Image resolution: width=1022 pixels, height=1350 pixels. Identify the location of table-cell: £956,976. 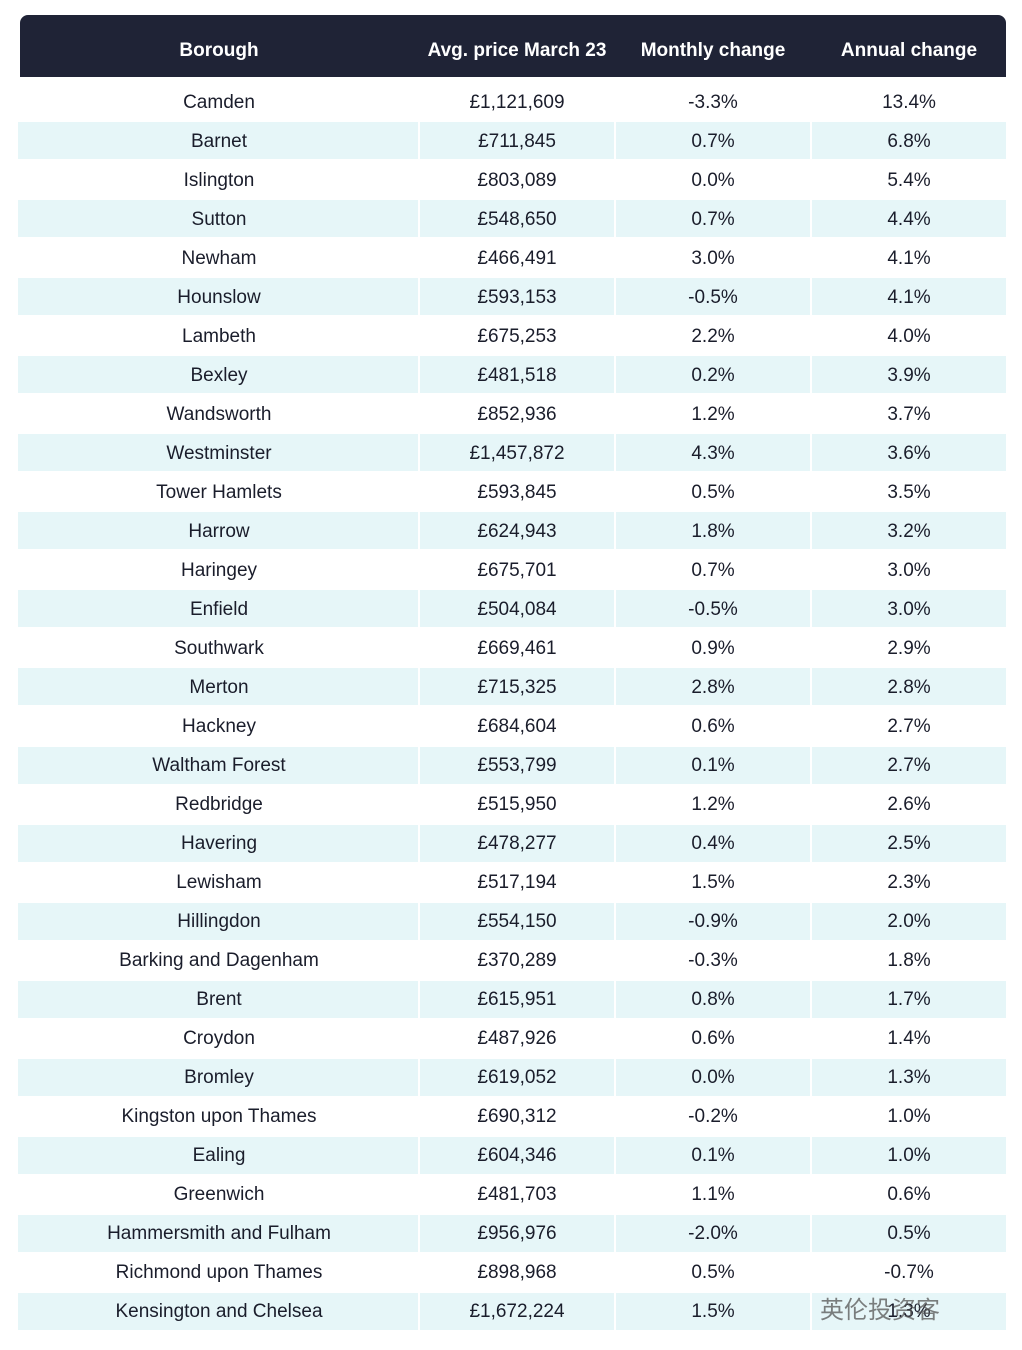
(517, 1234).